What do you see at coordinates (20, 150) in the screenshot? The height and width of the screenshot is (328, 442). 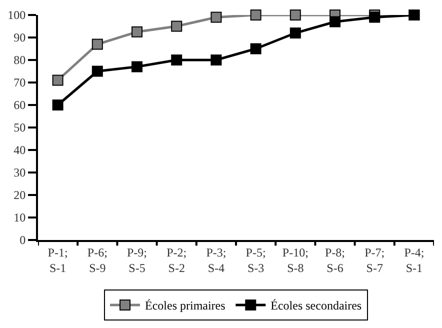 I see `y-tick-label: 40` at bounding box center [20, 150].